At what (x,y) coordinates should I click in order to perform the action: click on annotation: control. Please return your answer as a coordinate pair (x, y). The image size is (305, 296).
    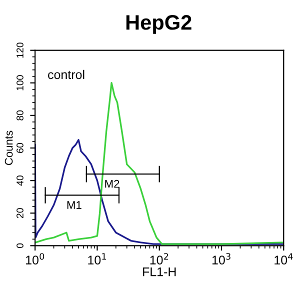
    Looking at the image, I should click on (66, 75).